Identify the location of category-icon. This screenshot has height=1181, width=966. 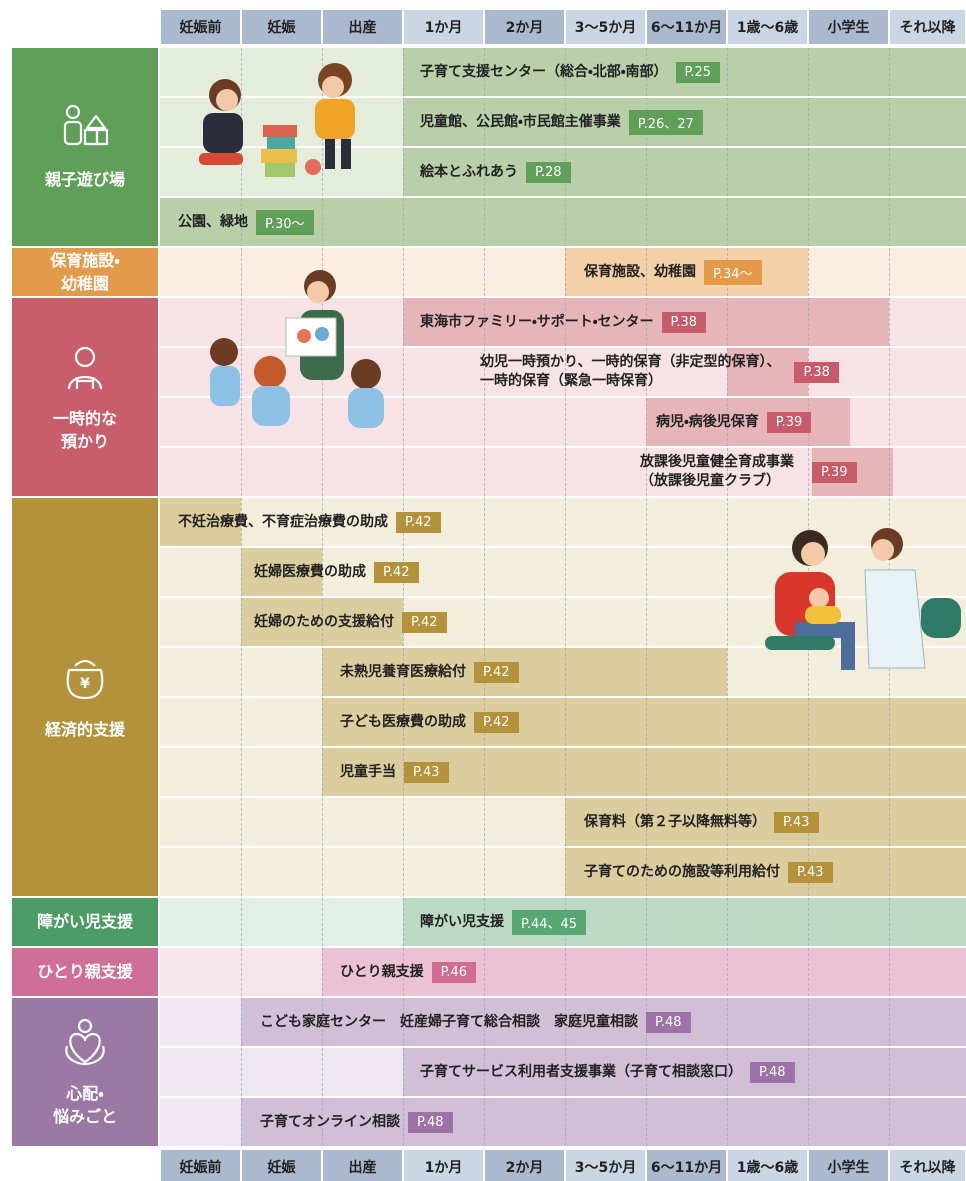
(85, 1041).